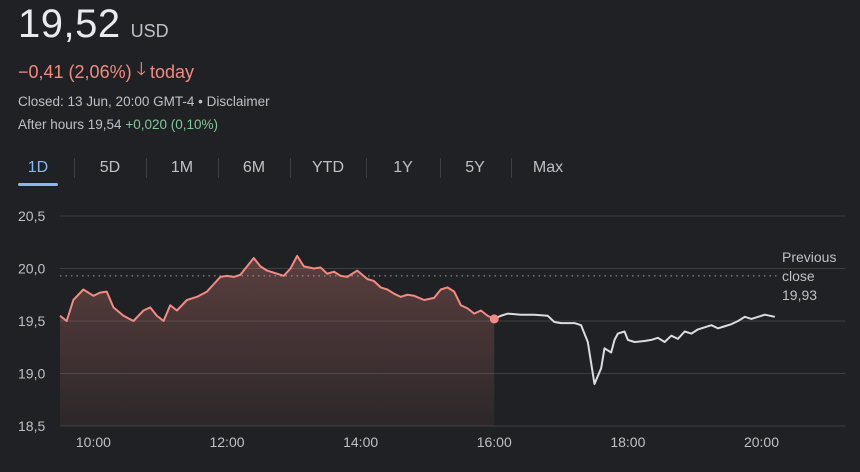 This screenshot has height=472, width=860. What do you see at coordinates (172, 124) in the screenshot?
I see `after-hours-change: +0,020 (0,10%)` at bounding box center [172, 124].